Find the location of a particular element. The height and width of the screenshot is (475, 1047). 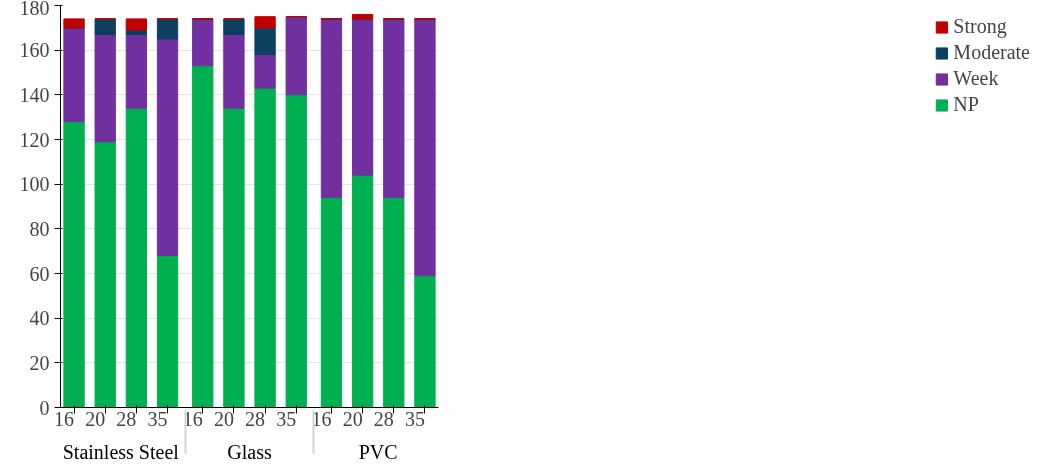

y-tick-label: 20 is located at coordinates (39, 362).